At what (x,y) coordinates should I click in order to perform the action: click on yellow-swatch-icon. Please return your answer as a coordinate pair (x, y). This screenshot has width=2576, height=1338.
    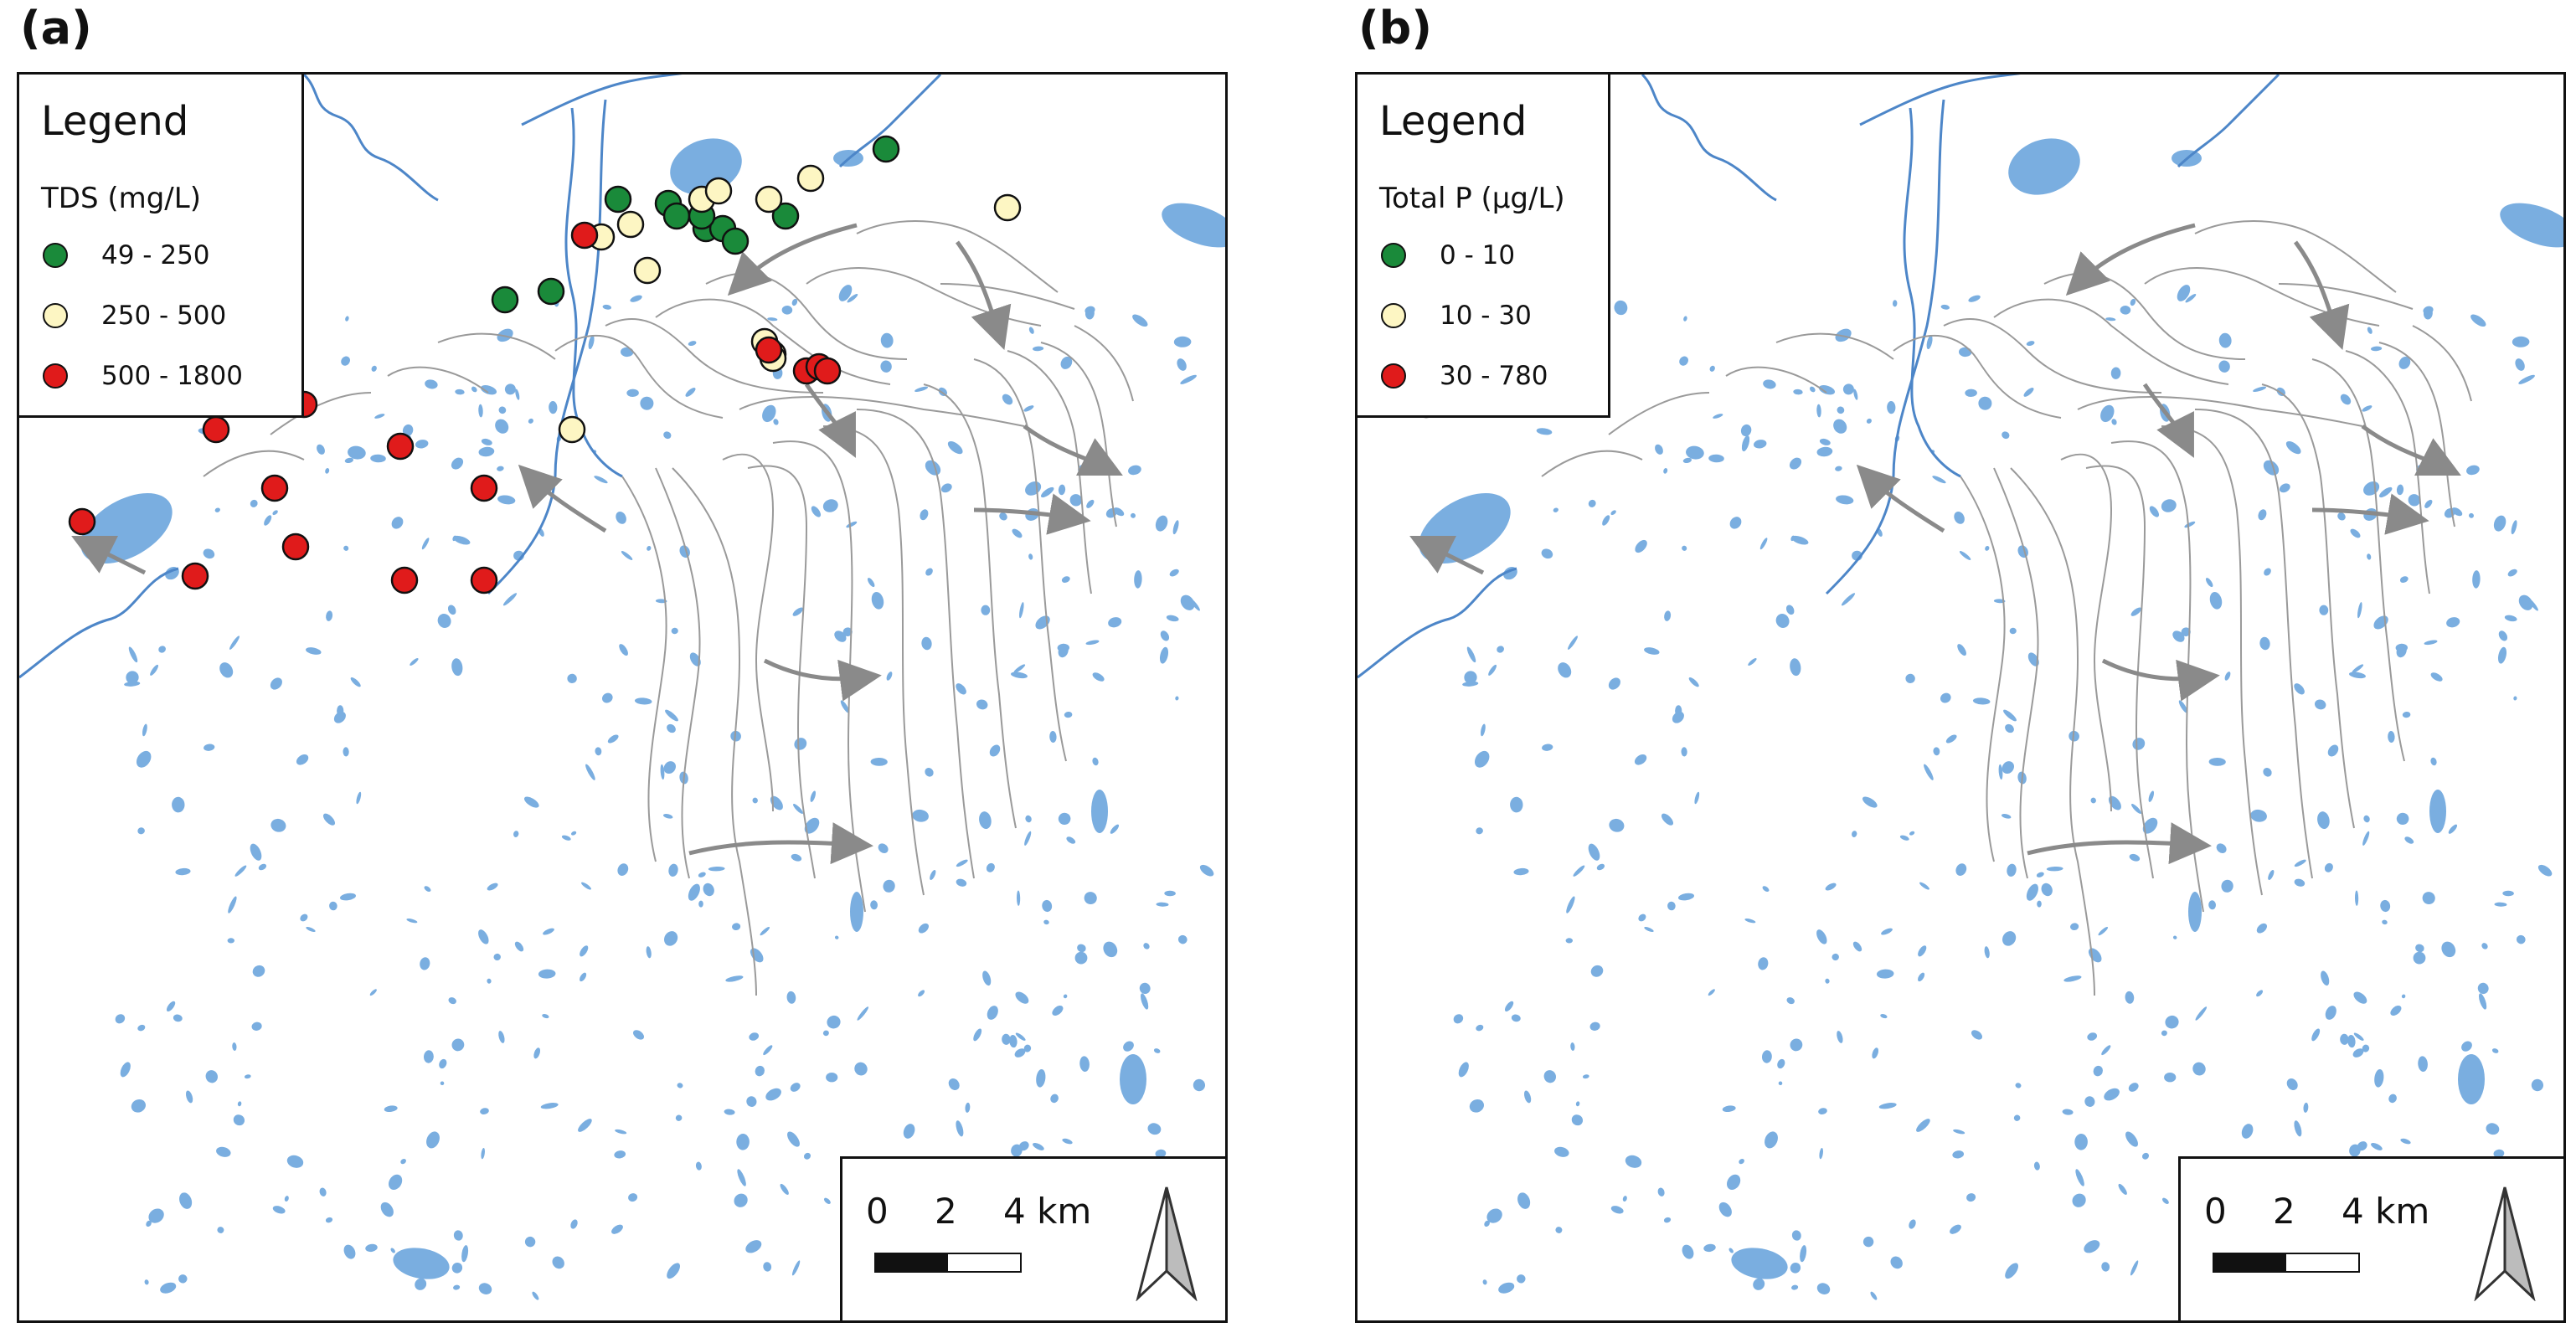
    Looking at the image, I should click on (1393, 315).